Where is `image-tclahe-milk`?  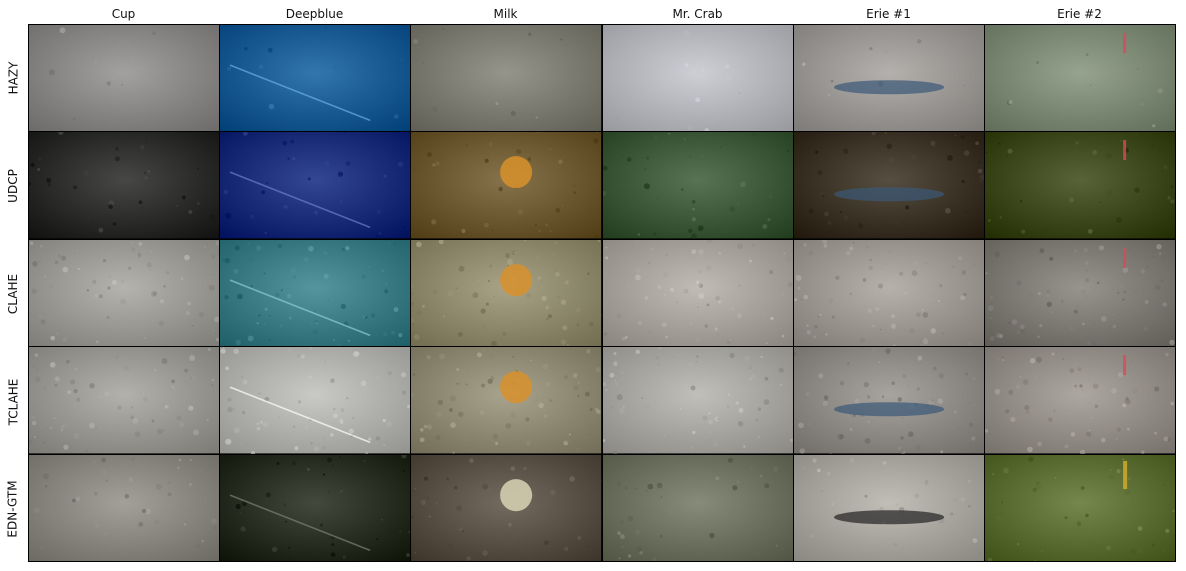
image-tclahe-milk is located at coordinates (506, 400).